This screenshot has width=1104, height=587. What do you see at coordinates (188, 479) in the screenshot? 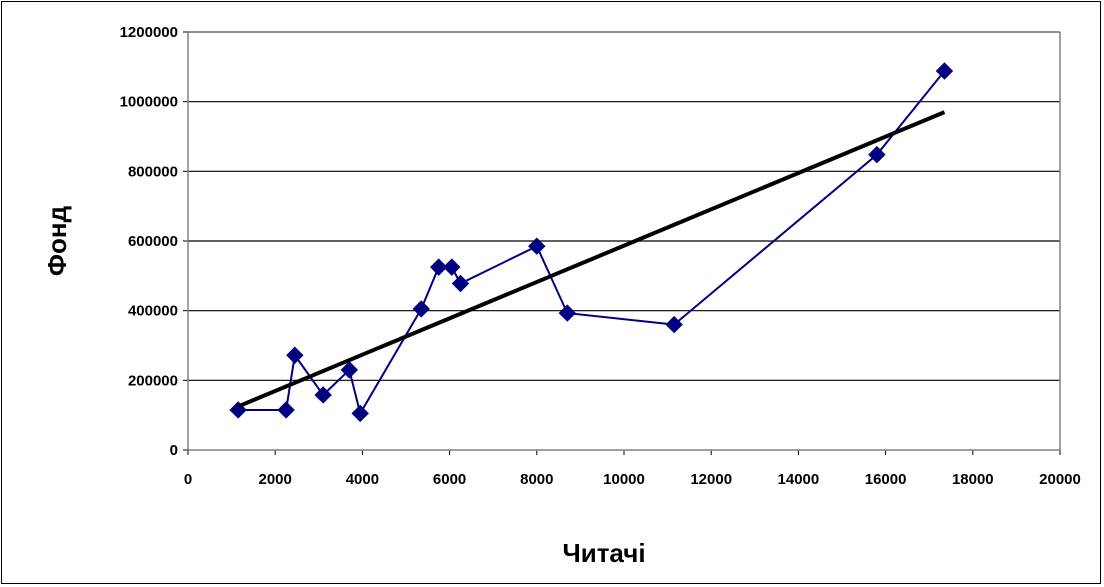
I see `x-tick-label: 0` at bounding box center [188, 479].